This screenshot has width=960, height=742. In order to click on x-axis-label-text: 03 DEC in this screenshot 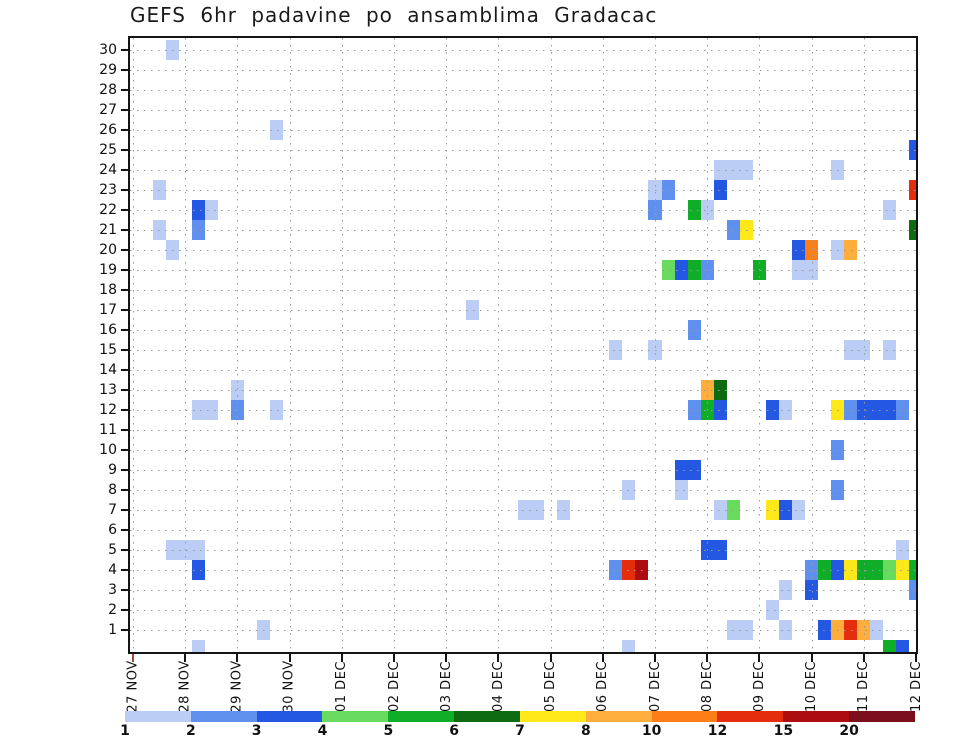, I will do `click(446, 686)`.